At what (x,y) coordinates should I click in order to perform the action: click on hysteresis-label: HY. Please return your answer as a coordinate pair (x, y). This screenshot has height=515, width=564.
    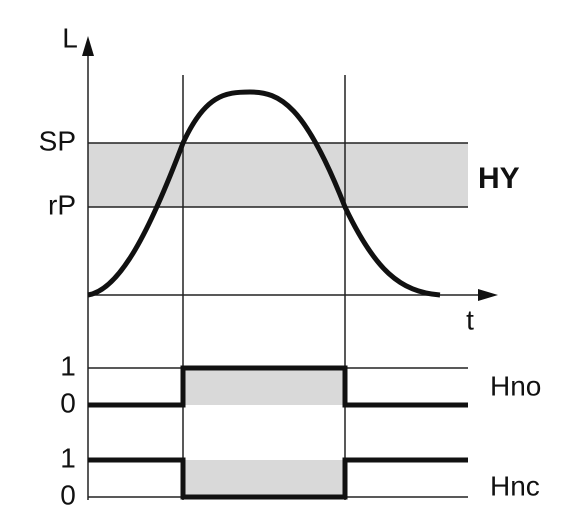
    Looking at the image, I should click on (499, 178).